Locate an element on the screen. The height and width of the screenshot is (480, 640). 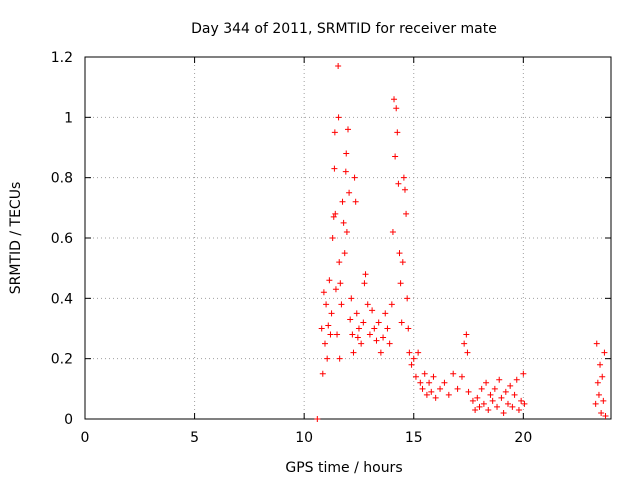
y-tick-label: 0.6 is located at coordinates (62, 239).